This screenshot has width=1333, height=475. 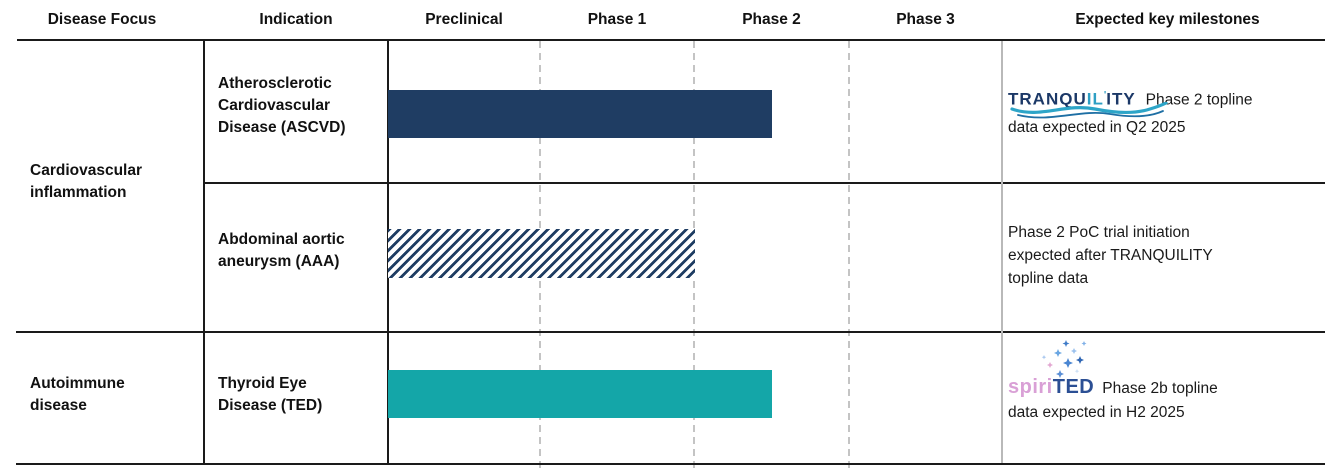 I want to click on aaa-phase-progress-bar-hatched, so click(x=541, y=253).